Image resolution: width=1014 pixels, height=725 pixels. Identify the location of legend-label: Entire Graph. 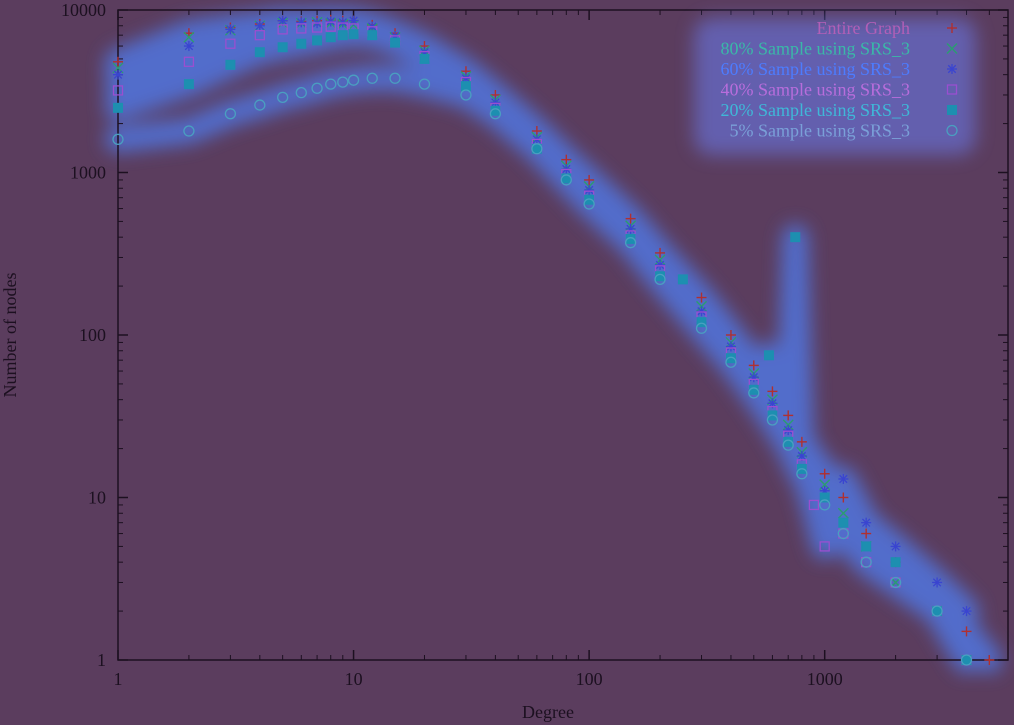
(863, 28).